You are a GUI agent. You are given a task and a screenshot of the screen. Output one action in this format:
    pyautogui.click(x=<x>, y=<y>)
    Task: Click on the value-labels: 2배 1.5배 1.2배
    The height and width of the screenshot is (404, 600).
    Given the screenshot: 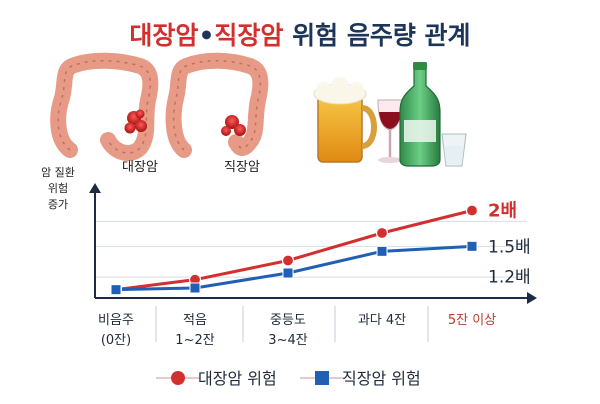 What is the action you would take?
    pyautogui.click(x=509, y=244)
    